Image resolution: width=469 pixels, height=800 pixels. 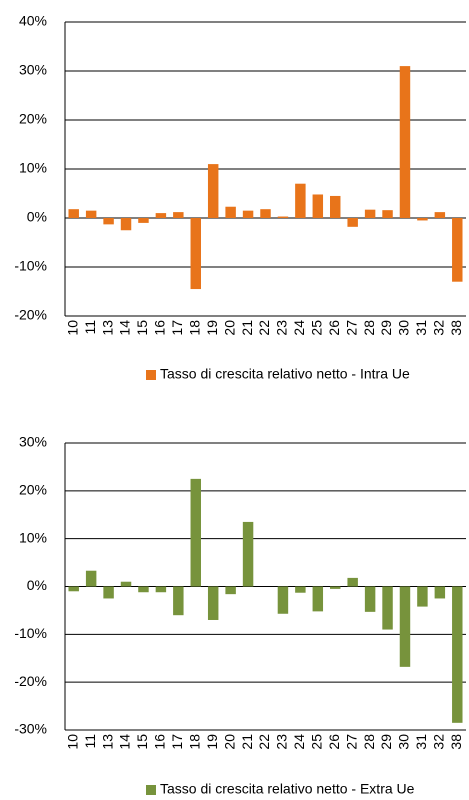 What do you see at coordinates (404, 742) in the screenshot?
I see `x-tick-label: 30` at bounding box center [404, 742].